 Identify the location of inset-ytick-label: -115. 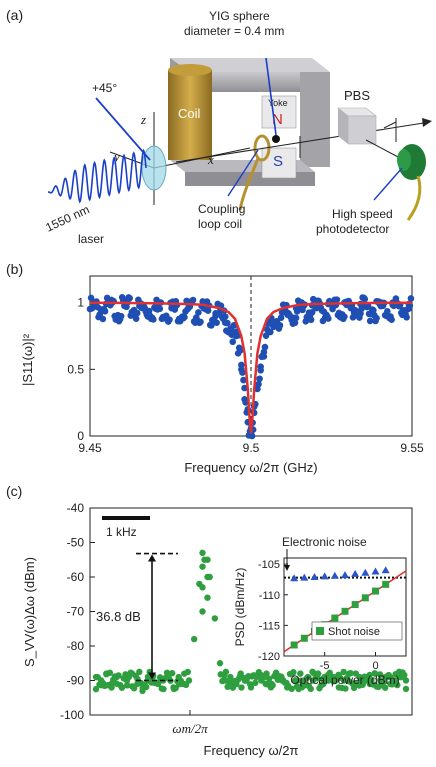
(269, 626).